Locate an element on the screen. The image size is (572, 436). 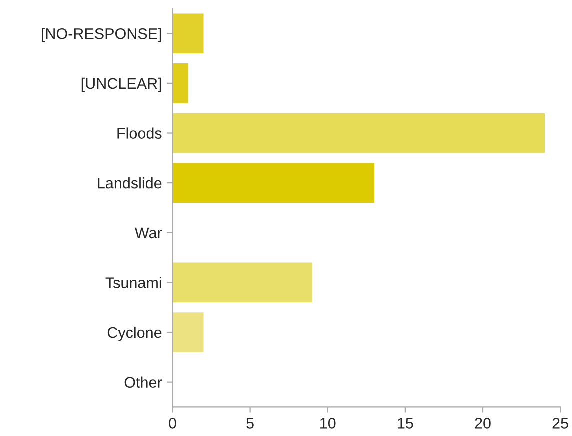
x-tick-label: 20 is located at coordinates (483, 423).